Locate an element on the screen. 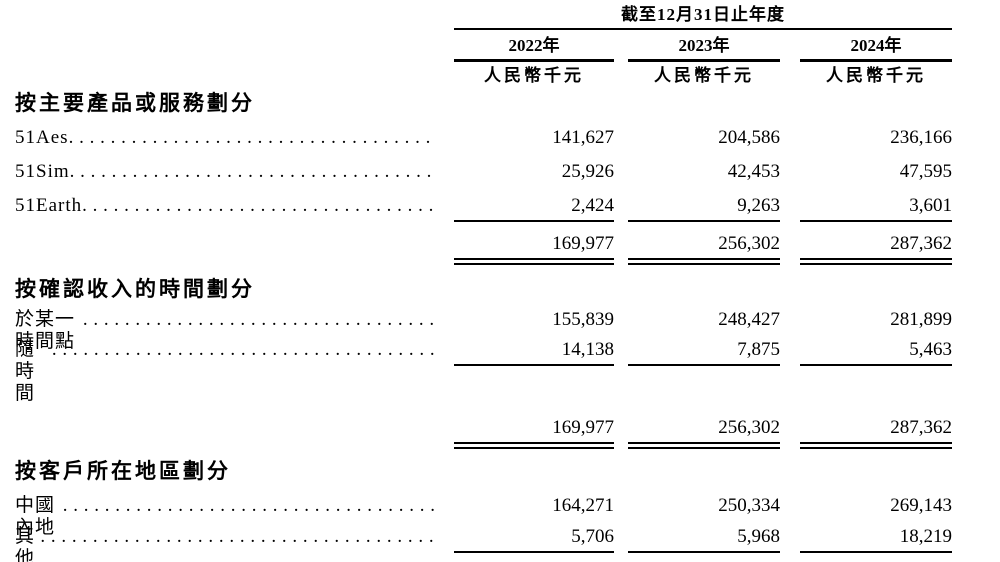 Image resolution: width=1000 pixels, height=562 pixels. value-cell-2024: 281,899 is located at coordinates (921, 319).